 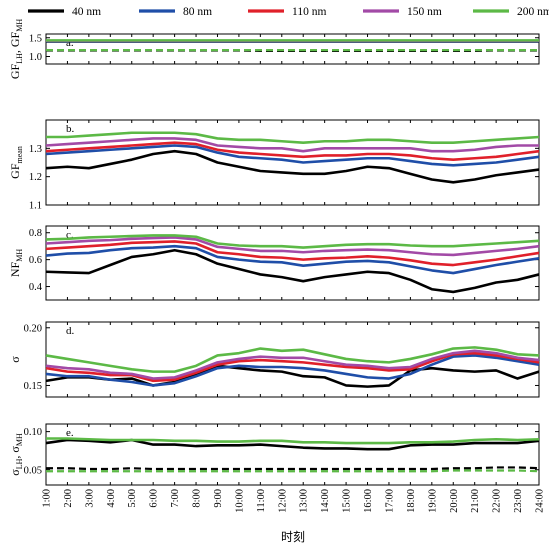 What do you see at coordinates (402, 12) in the screenshot?
I see `legend-item: 150 nm` at bounding box center [402, 12].